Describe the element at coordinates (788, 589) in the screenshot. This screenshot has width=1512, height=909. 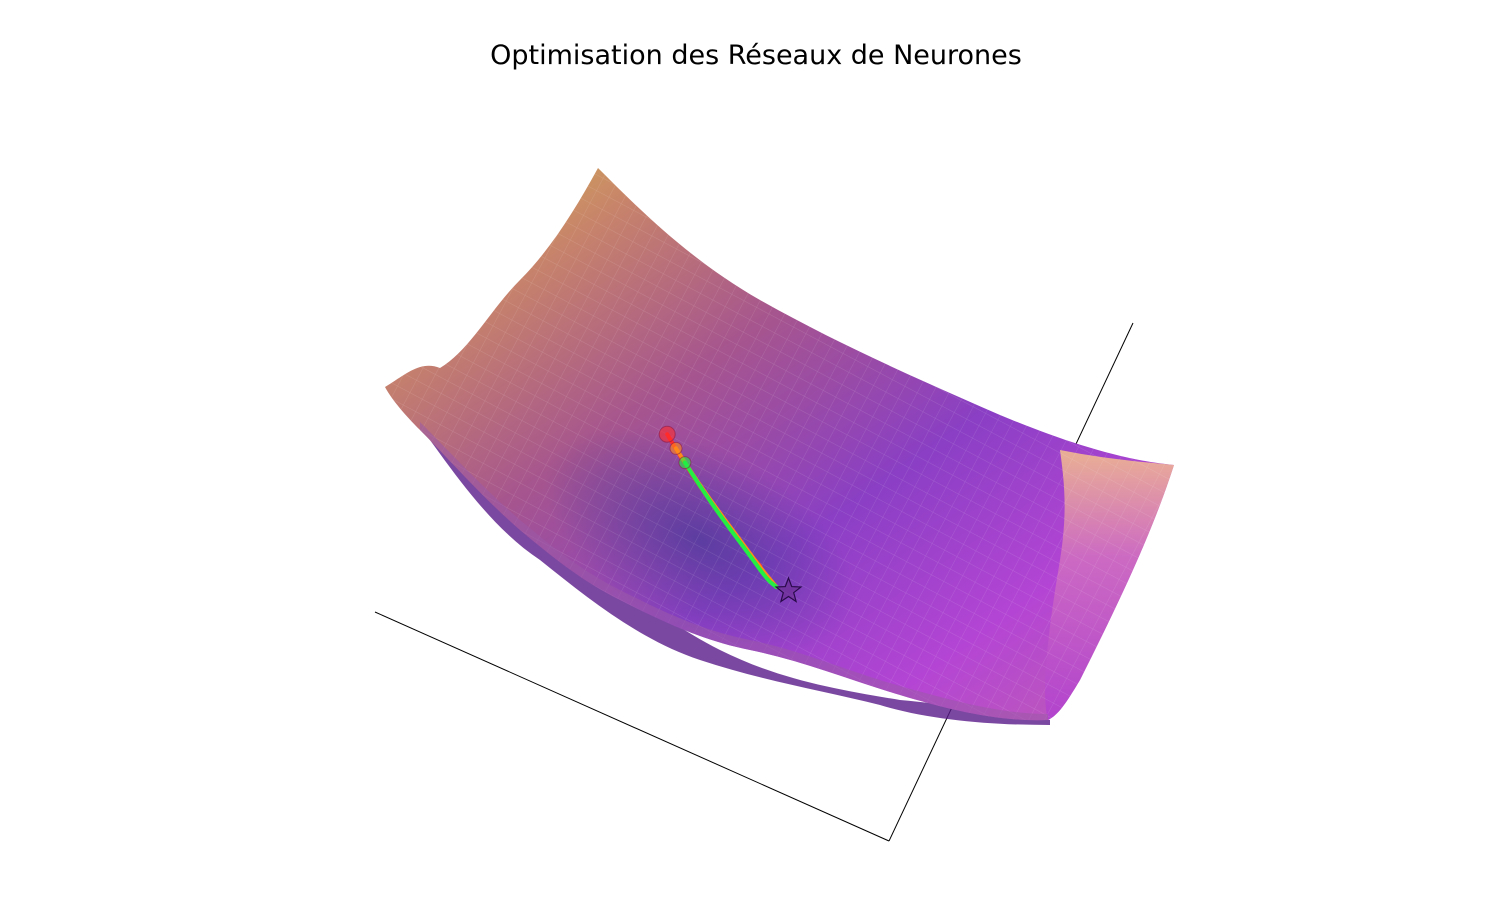
I see `minimum-star-marker` at that location.